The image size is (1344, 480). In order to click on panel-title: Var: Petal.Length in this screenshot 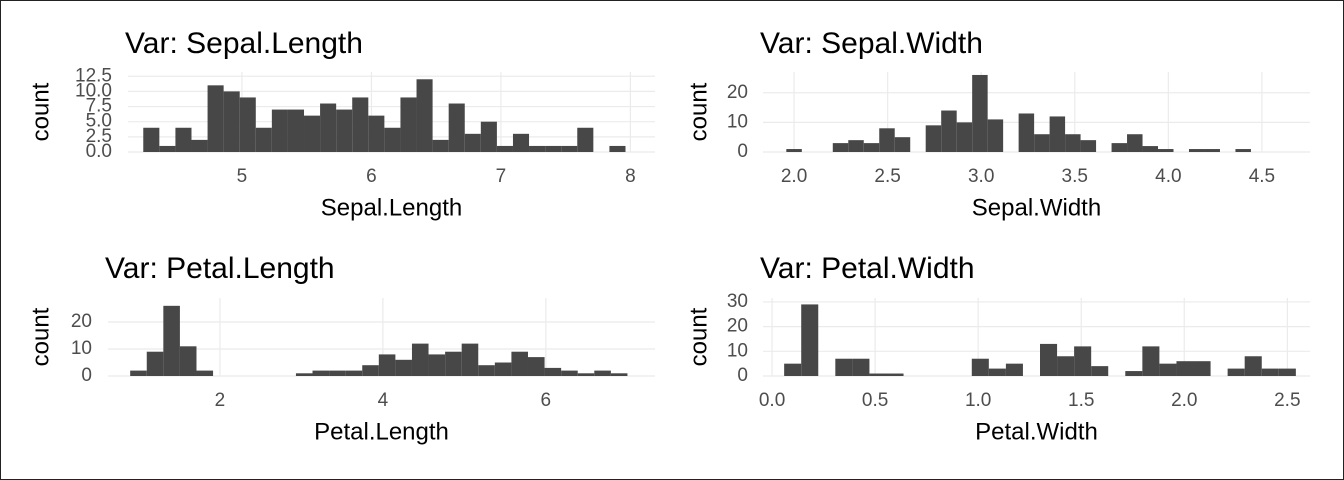, I will do `click(220, 268)`.